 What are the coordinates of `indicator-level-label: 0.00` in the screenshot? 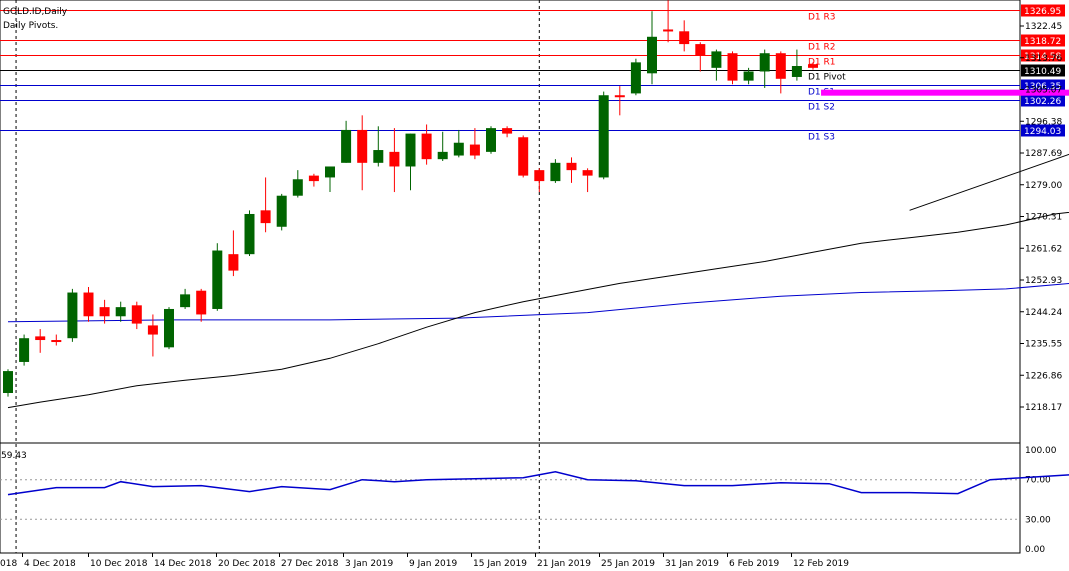 It's located at (1035, 550).